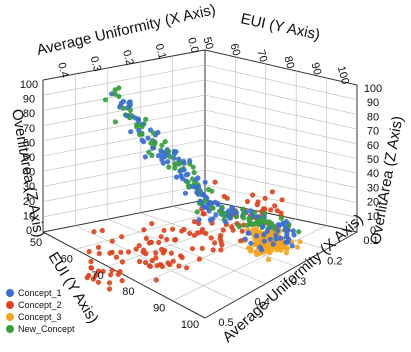 The height and width of the screenshot is (352, 411). What do you see at coordinates (128, 58) in the screenshot?
I see `tick-label: 0.2` at bounding box center [128, 58].